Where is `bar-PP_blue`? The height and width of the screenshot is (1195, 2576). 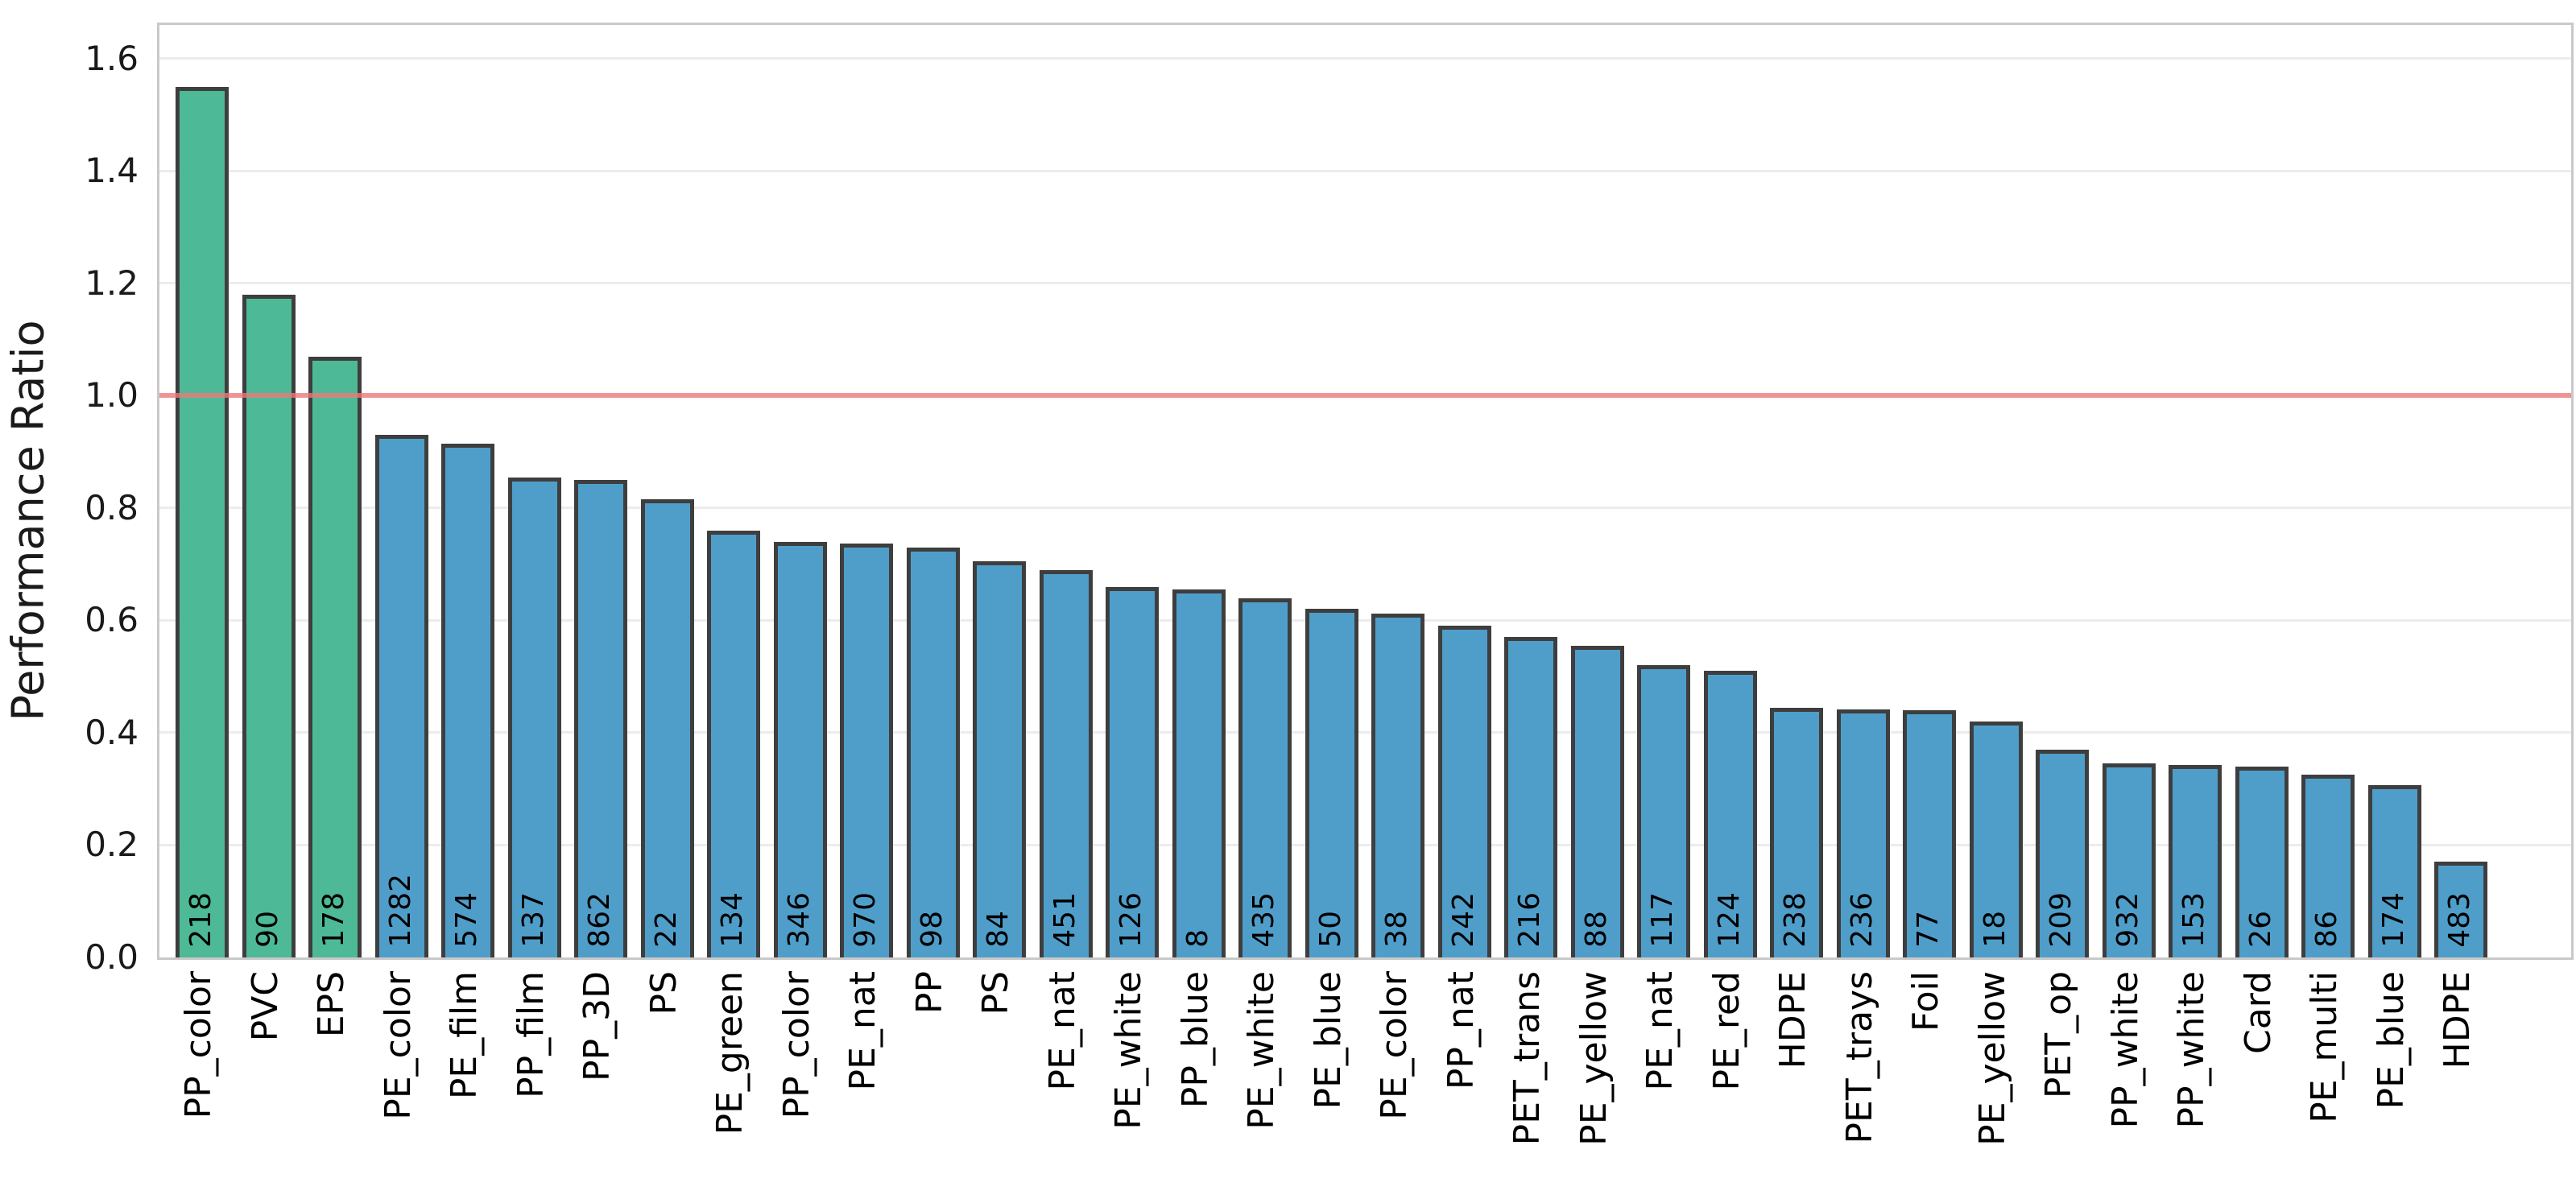 bar-PP_blue is located at coordinates (1199, 773).